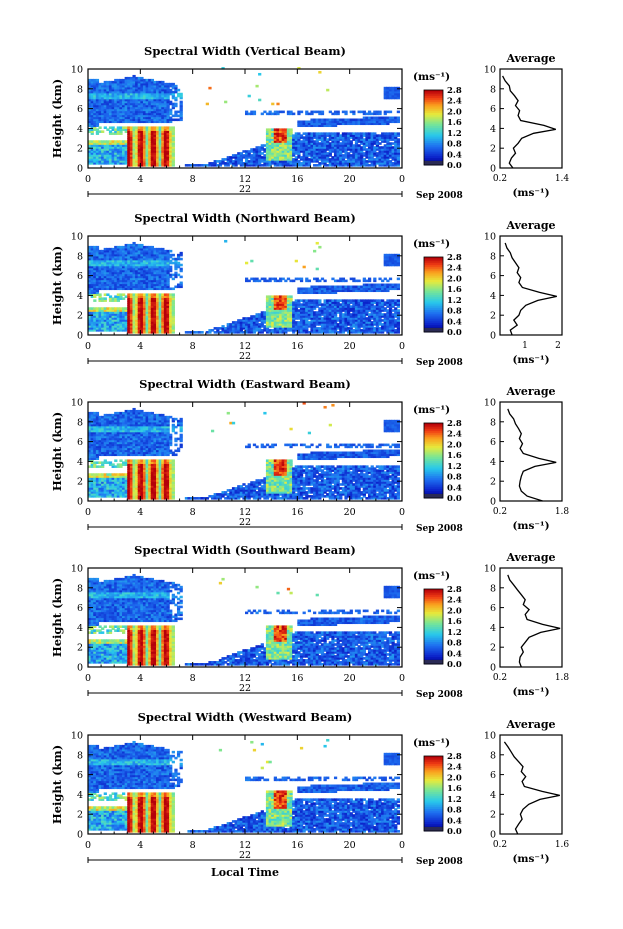  What do you see at coordinates (454, 123) in the screenshot?
I see `colorbar-tick-label: 1.6` at bounding box center [454, 123].